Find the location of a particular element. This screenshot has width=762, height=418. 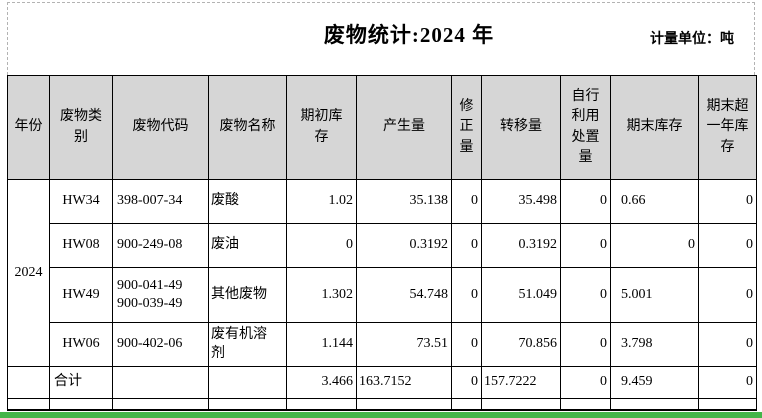

table-cell: 70.856 is located at coordinates (521, 344).